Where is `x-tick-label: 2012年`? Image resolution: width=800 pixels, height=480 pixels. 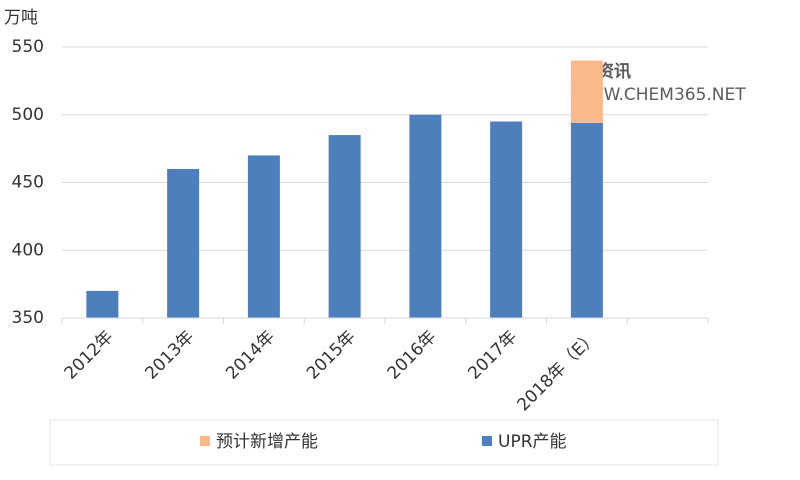
x-tick-label: 2012年 is located at coordinates (89, 355).